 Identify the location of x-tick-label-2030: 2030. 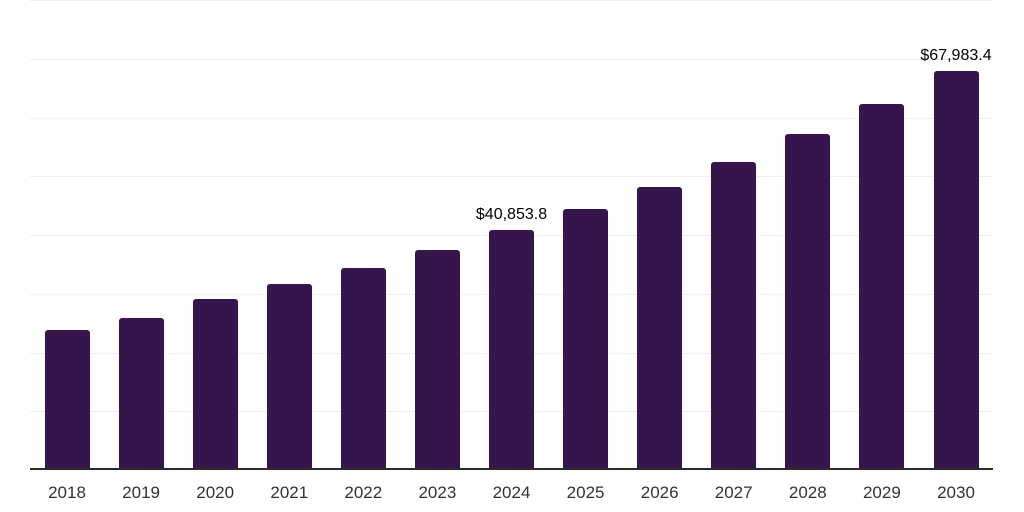
(956, 492).